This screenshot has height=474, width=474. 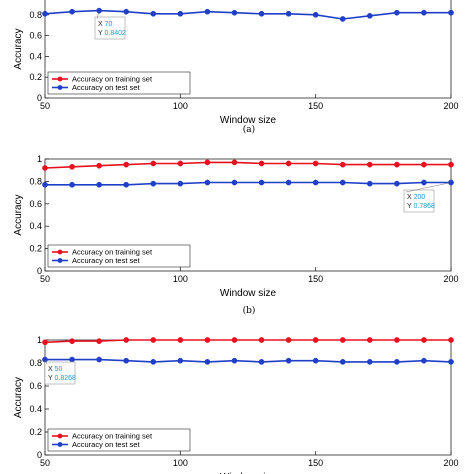 What do you see at coordinates (105, 24) in the screenshot?
I see `datatip-x: X 70` at bounding box center [105, 24].